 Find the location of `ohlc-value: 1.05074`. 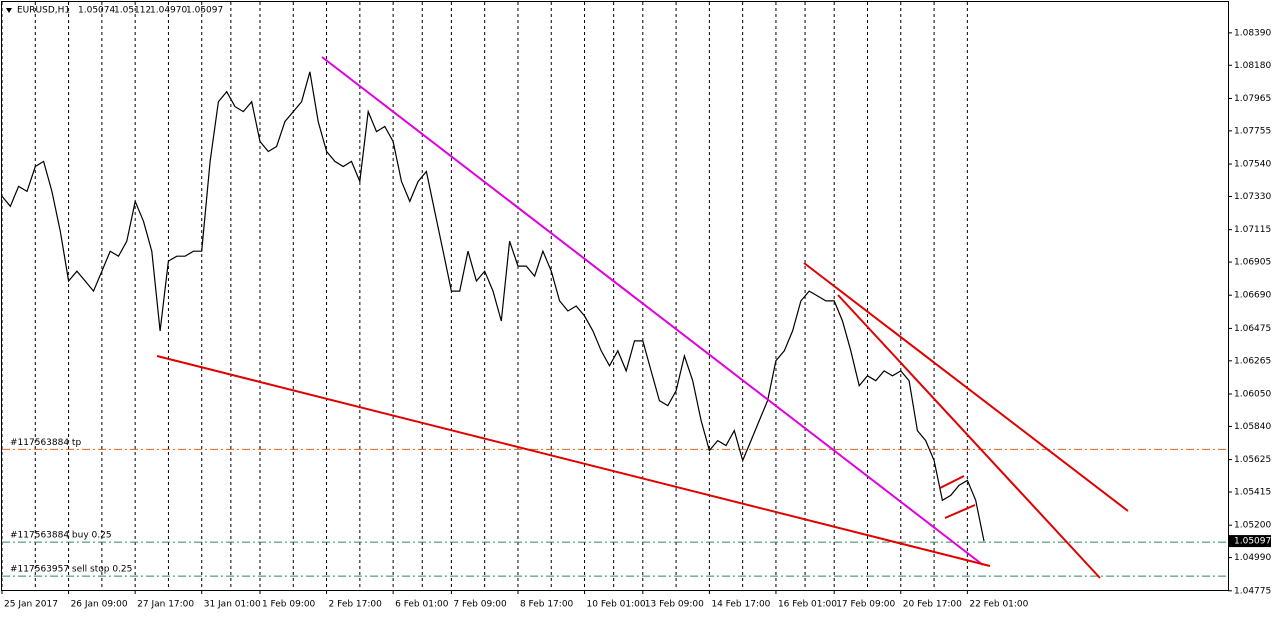

ohlc-value: 1.05074 is located at coordinates (96, 11).